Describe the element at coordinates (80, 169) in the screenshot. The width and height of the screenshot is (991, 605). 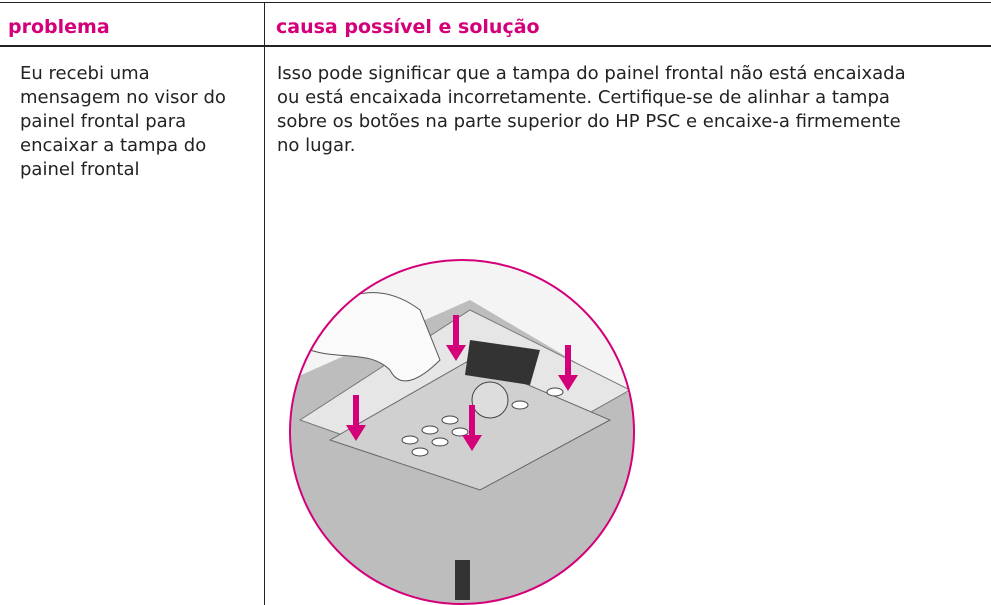
I see `problem-line: painel frontal` at that location.